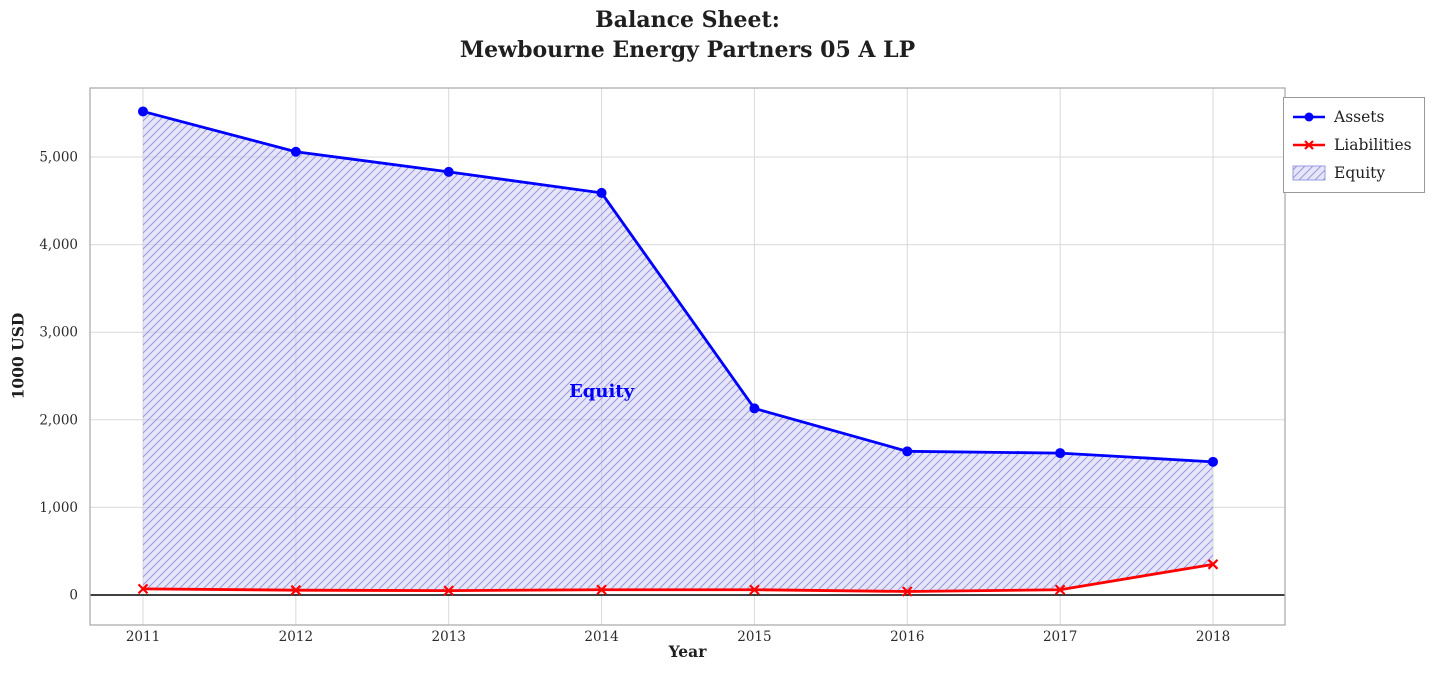 The height and width of the screenshot is (676, 1454). Describe the element at coordinates (1373, 145) in the screenshot. I see `legend-label-liabilities: Liabilities` at that location.